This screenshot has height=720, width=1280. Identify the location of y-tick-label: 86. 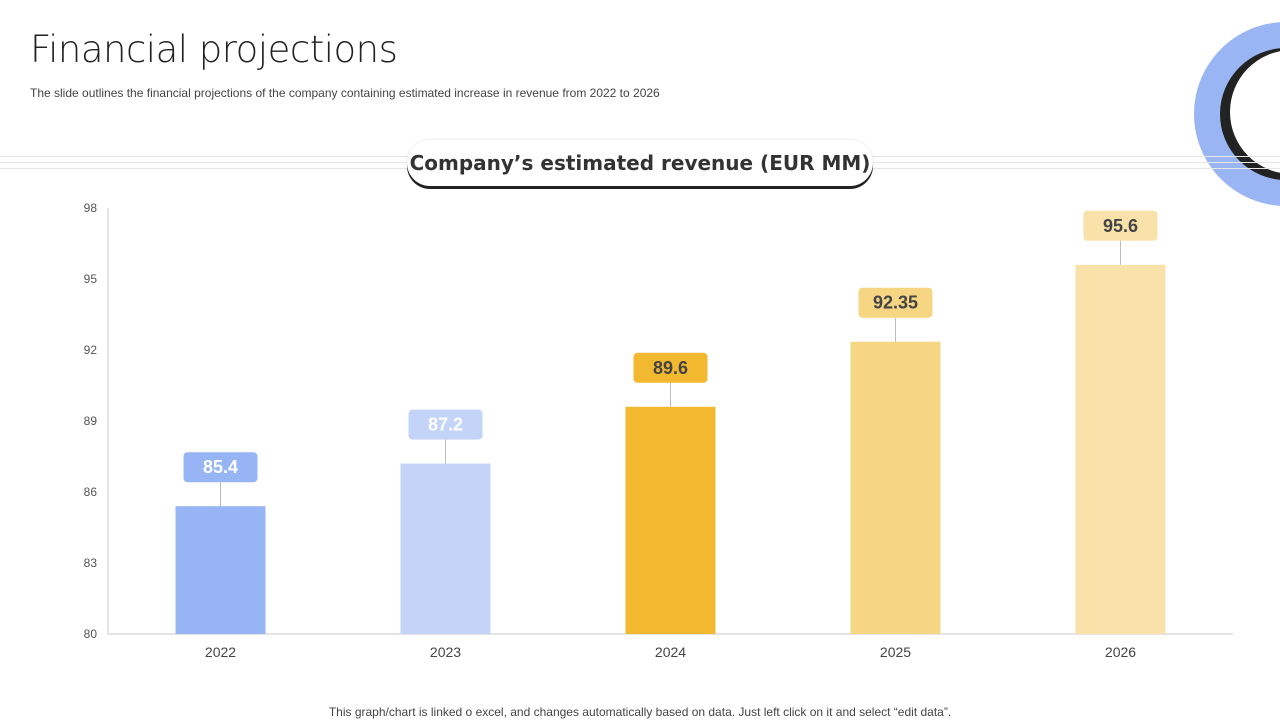
(91, 492).